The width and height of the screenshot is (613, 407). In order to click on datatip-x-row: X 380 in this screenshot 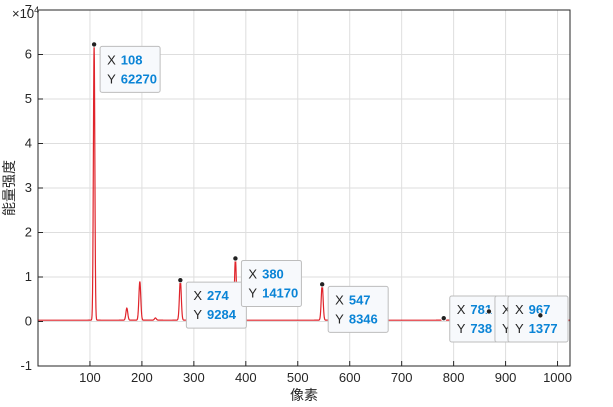, I will do `click(265, 273)`.